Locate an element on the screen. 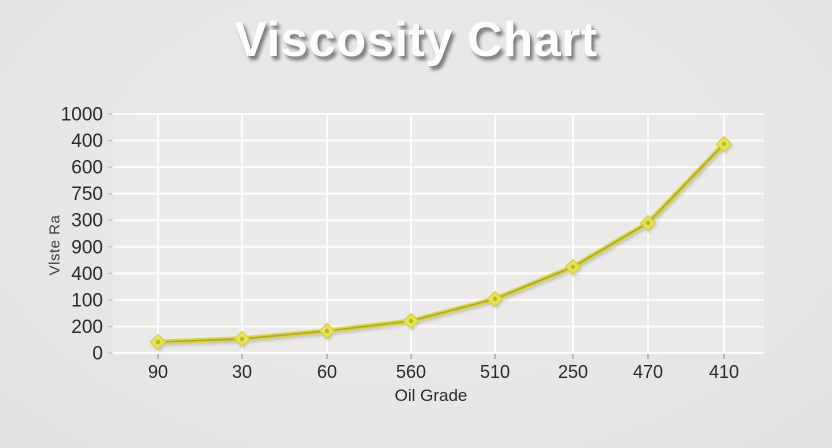 The image size is (832, 448). y-tick-label: 600 is located at coordinates (87, 168).